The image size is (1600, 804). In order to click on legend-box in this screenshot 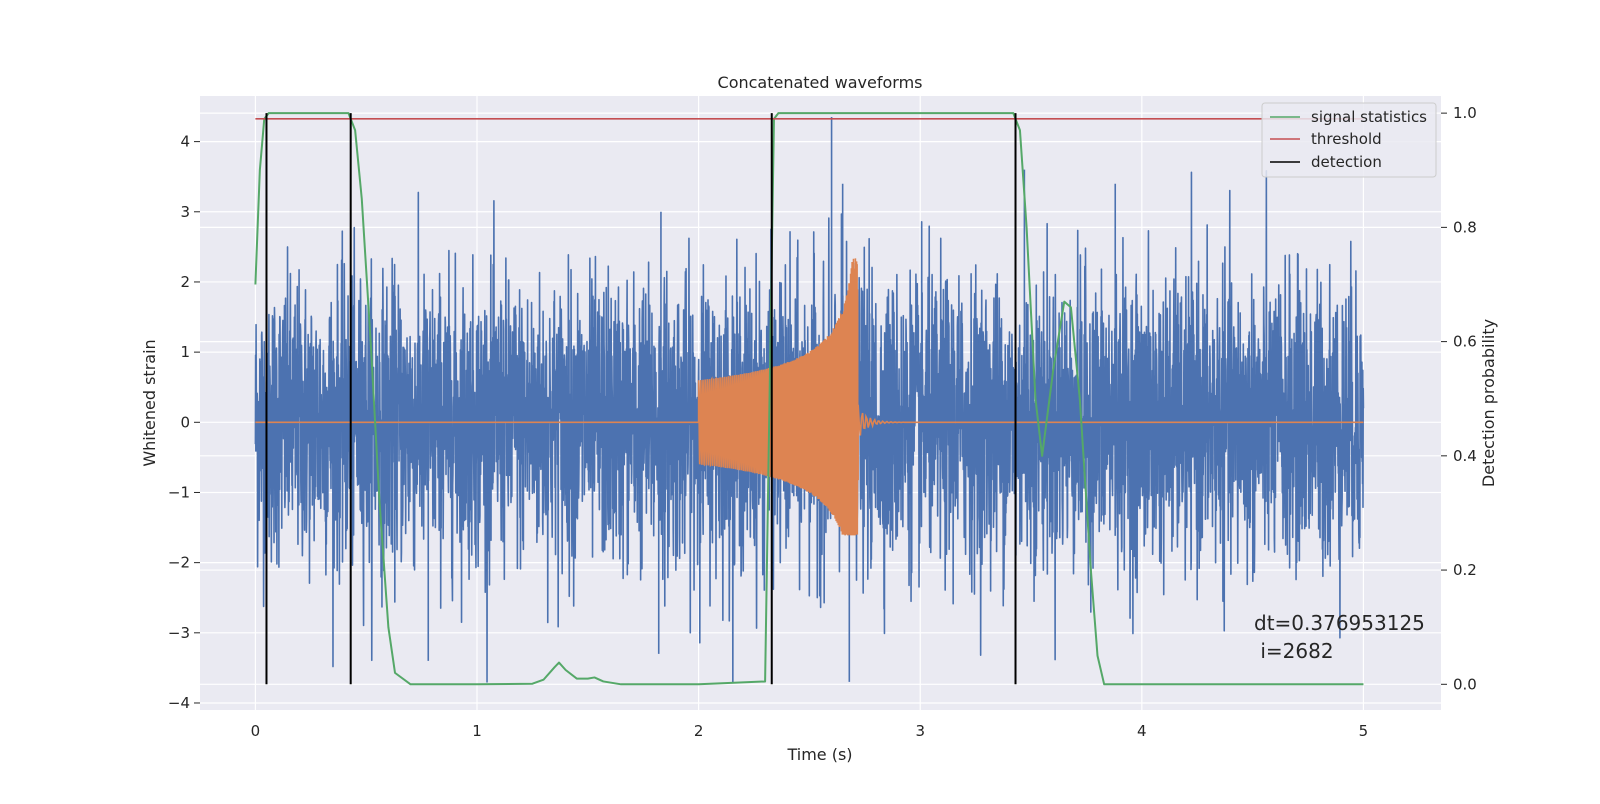, I will do `click(1349, 140)`.